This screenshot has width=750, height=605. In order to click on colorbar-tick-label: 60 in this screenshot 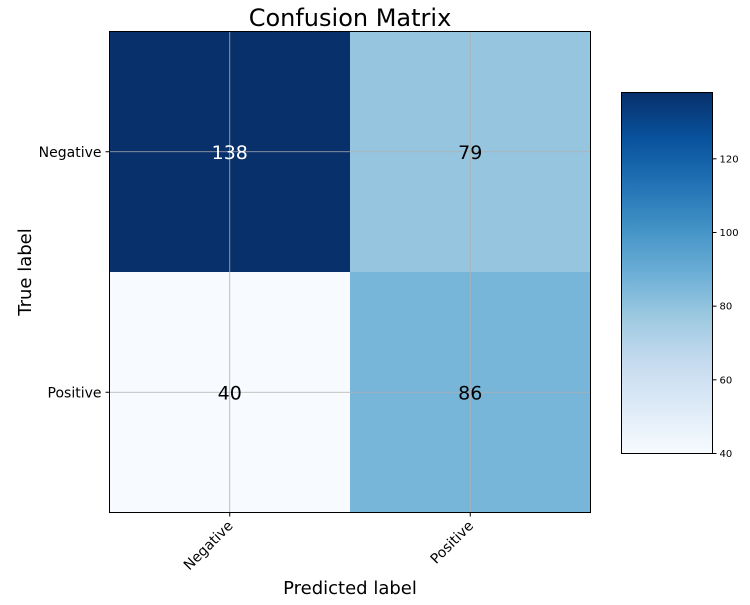, I will do `click(726, 380)`.